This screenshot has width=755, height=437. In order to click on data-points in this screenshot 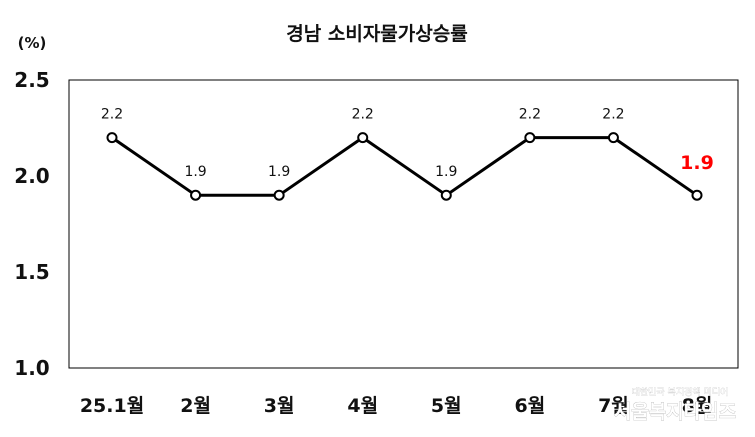, I will do `click(404, 166)`.